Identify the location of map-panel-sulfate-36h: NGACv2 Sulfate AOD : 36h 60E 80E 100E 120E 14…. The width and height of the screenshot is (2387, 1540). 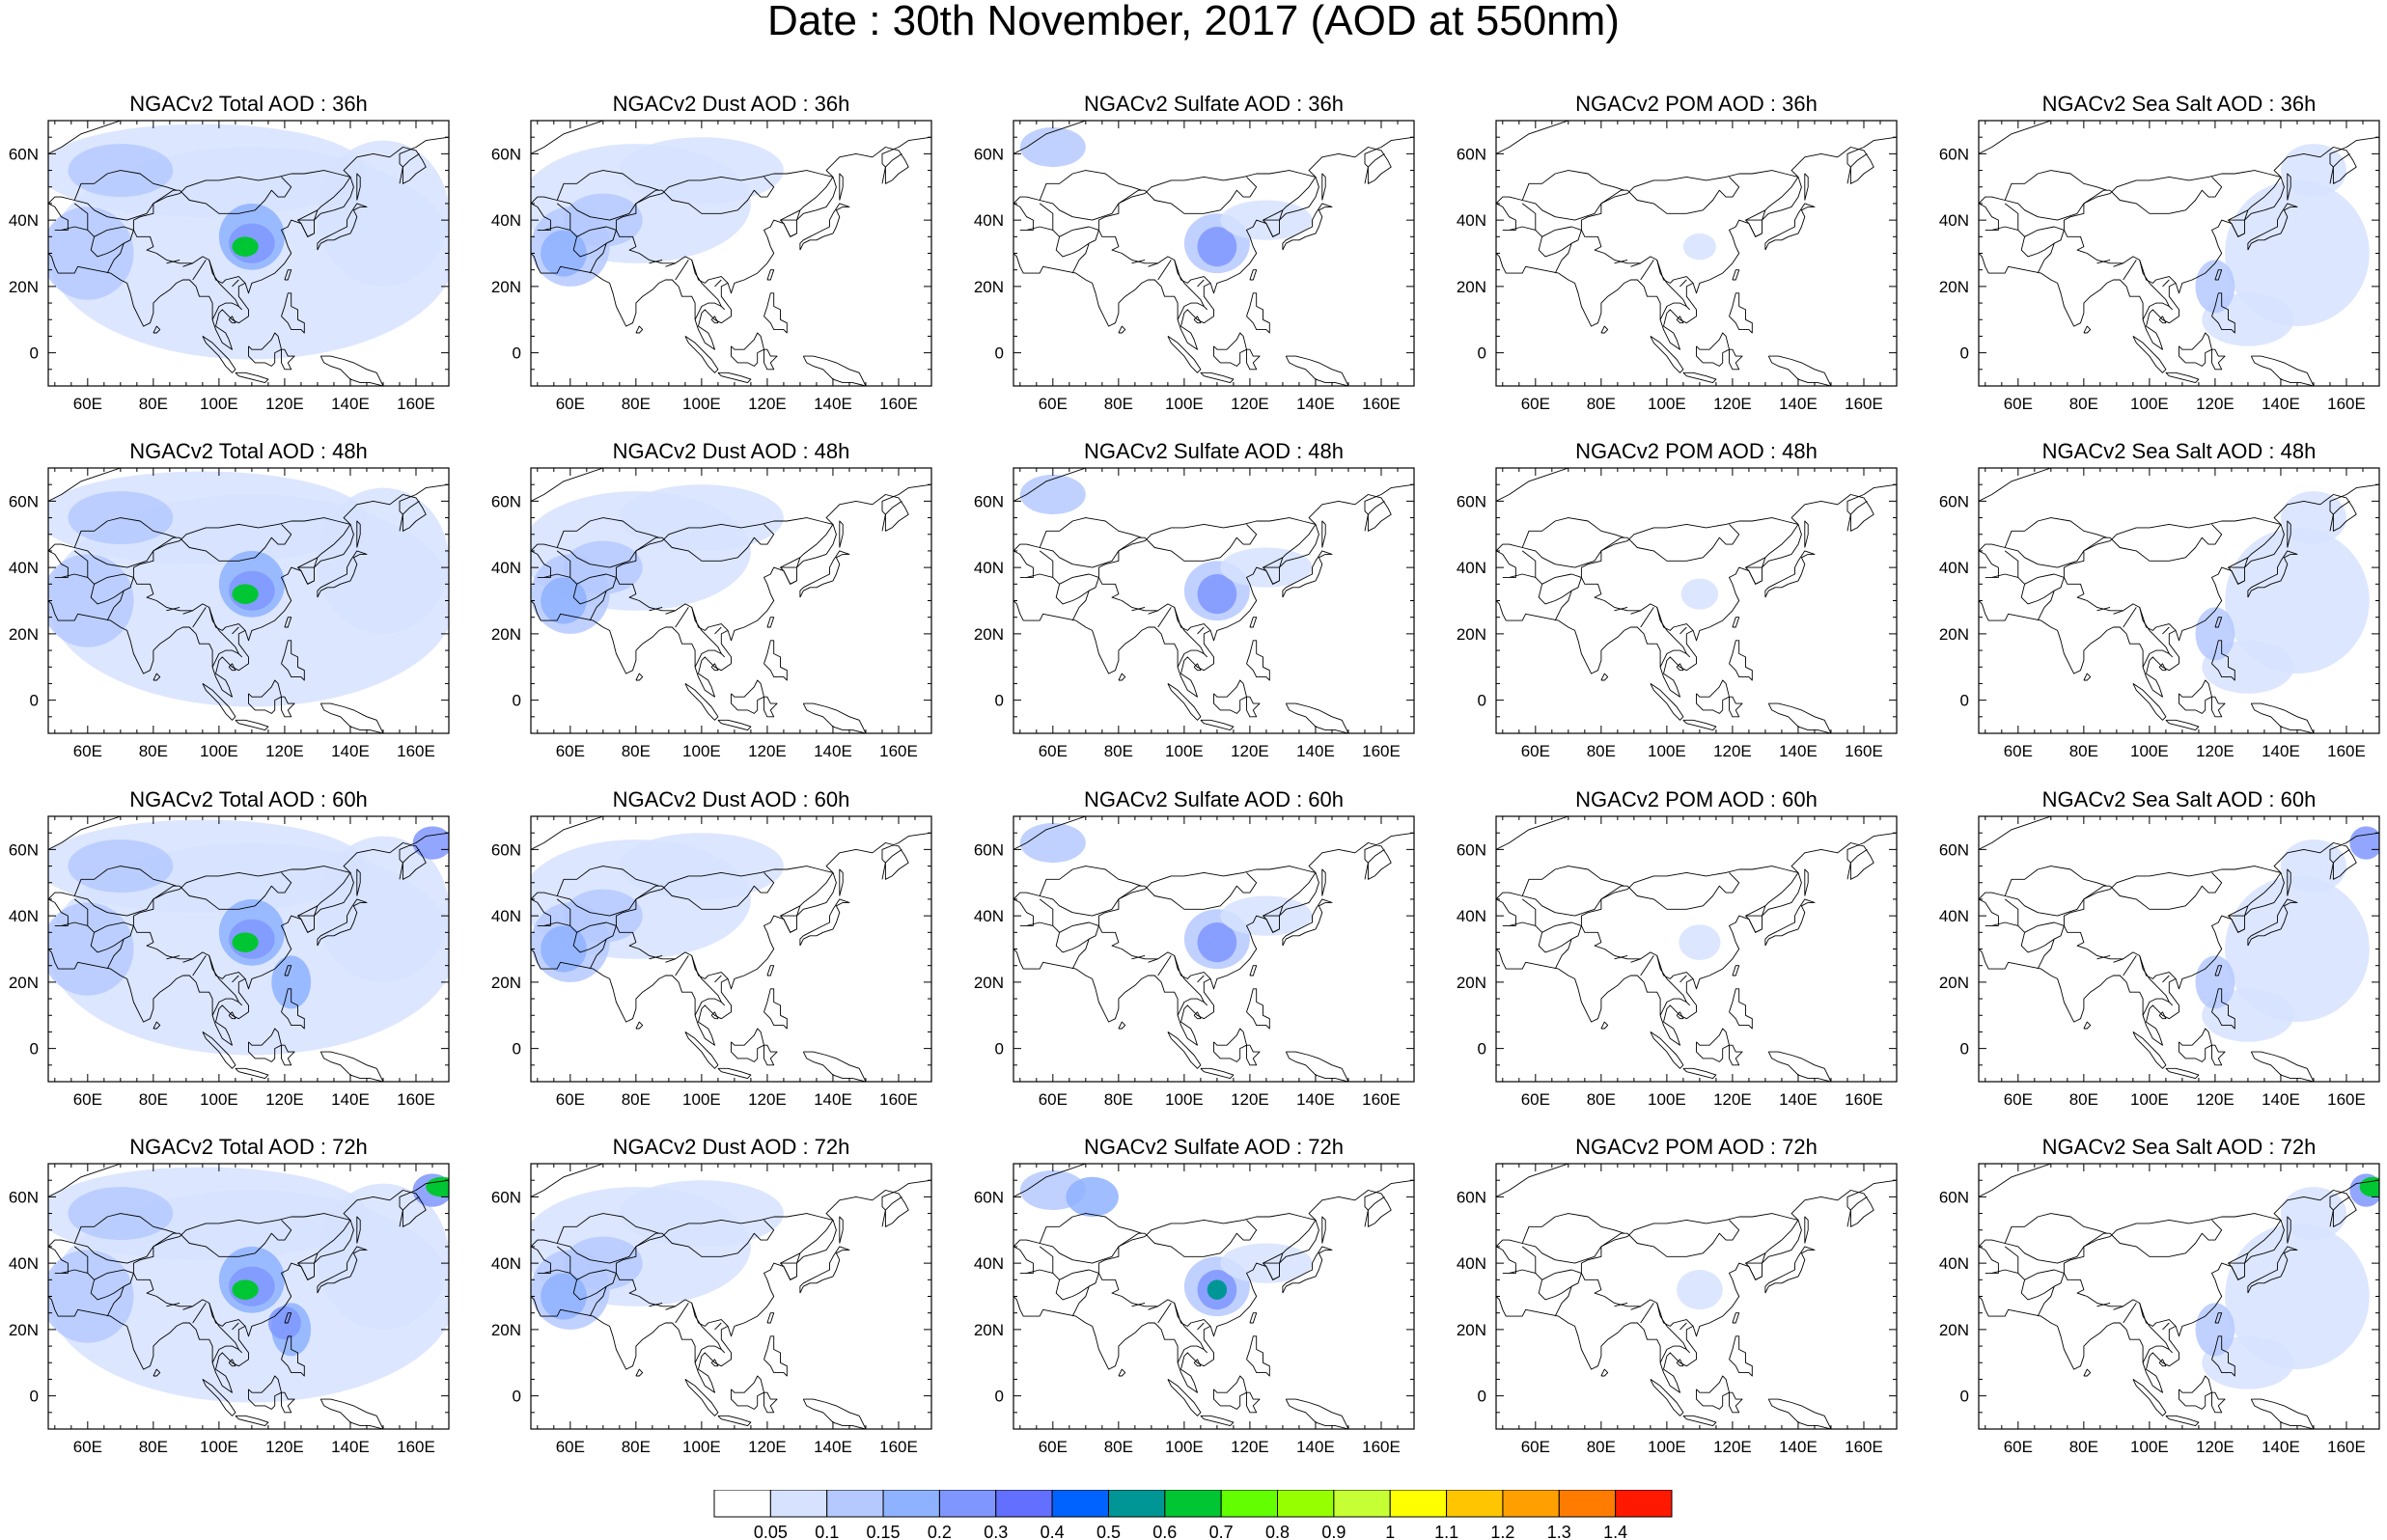
(1194, 252).